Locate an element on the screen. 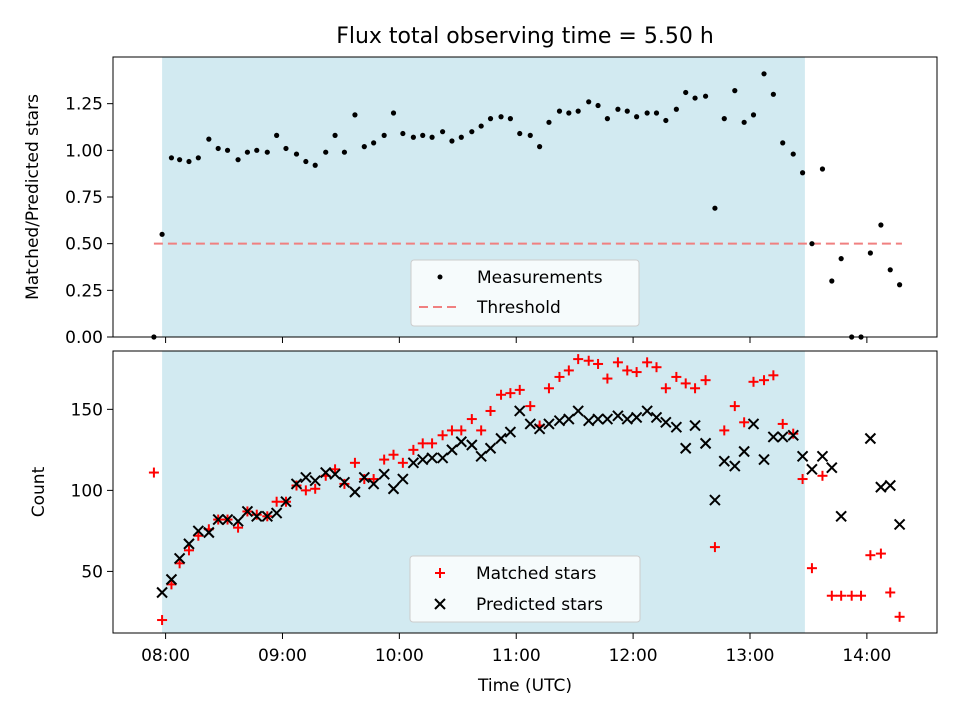 The width and height of the screenshot is (960, 724). bottom-legend-box is located at coordinates (525, 589).